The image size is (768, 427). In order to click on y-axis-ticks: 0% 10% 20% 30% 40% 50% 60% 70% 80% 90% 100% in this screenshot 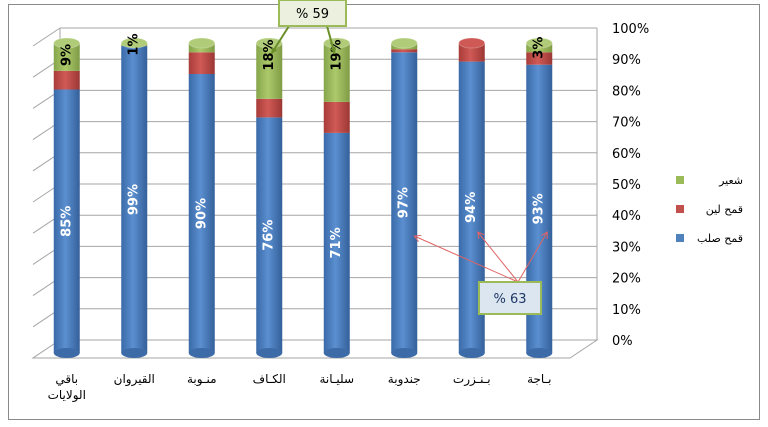, I will do `click(630, 185)`.